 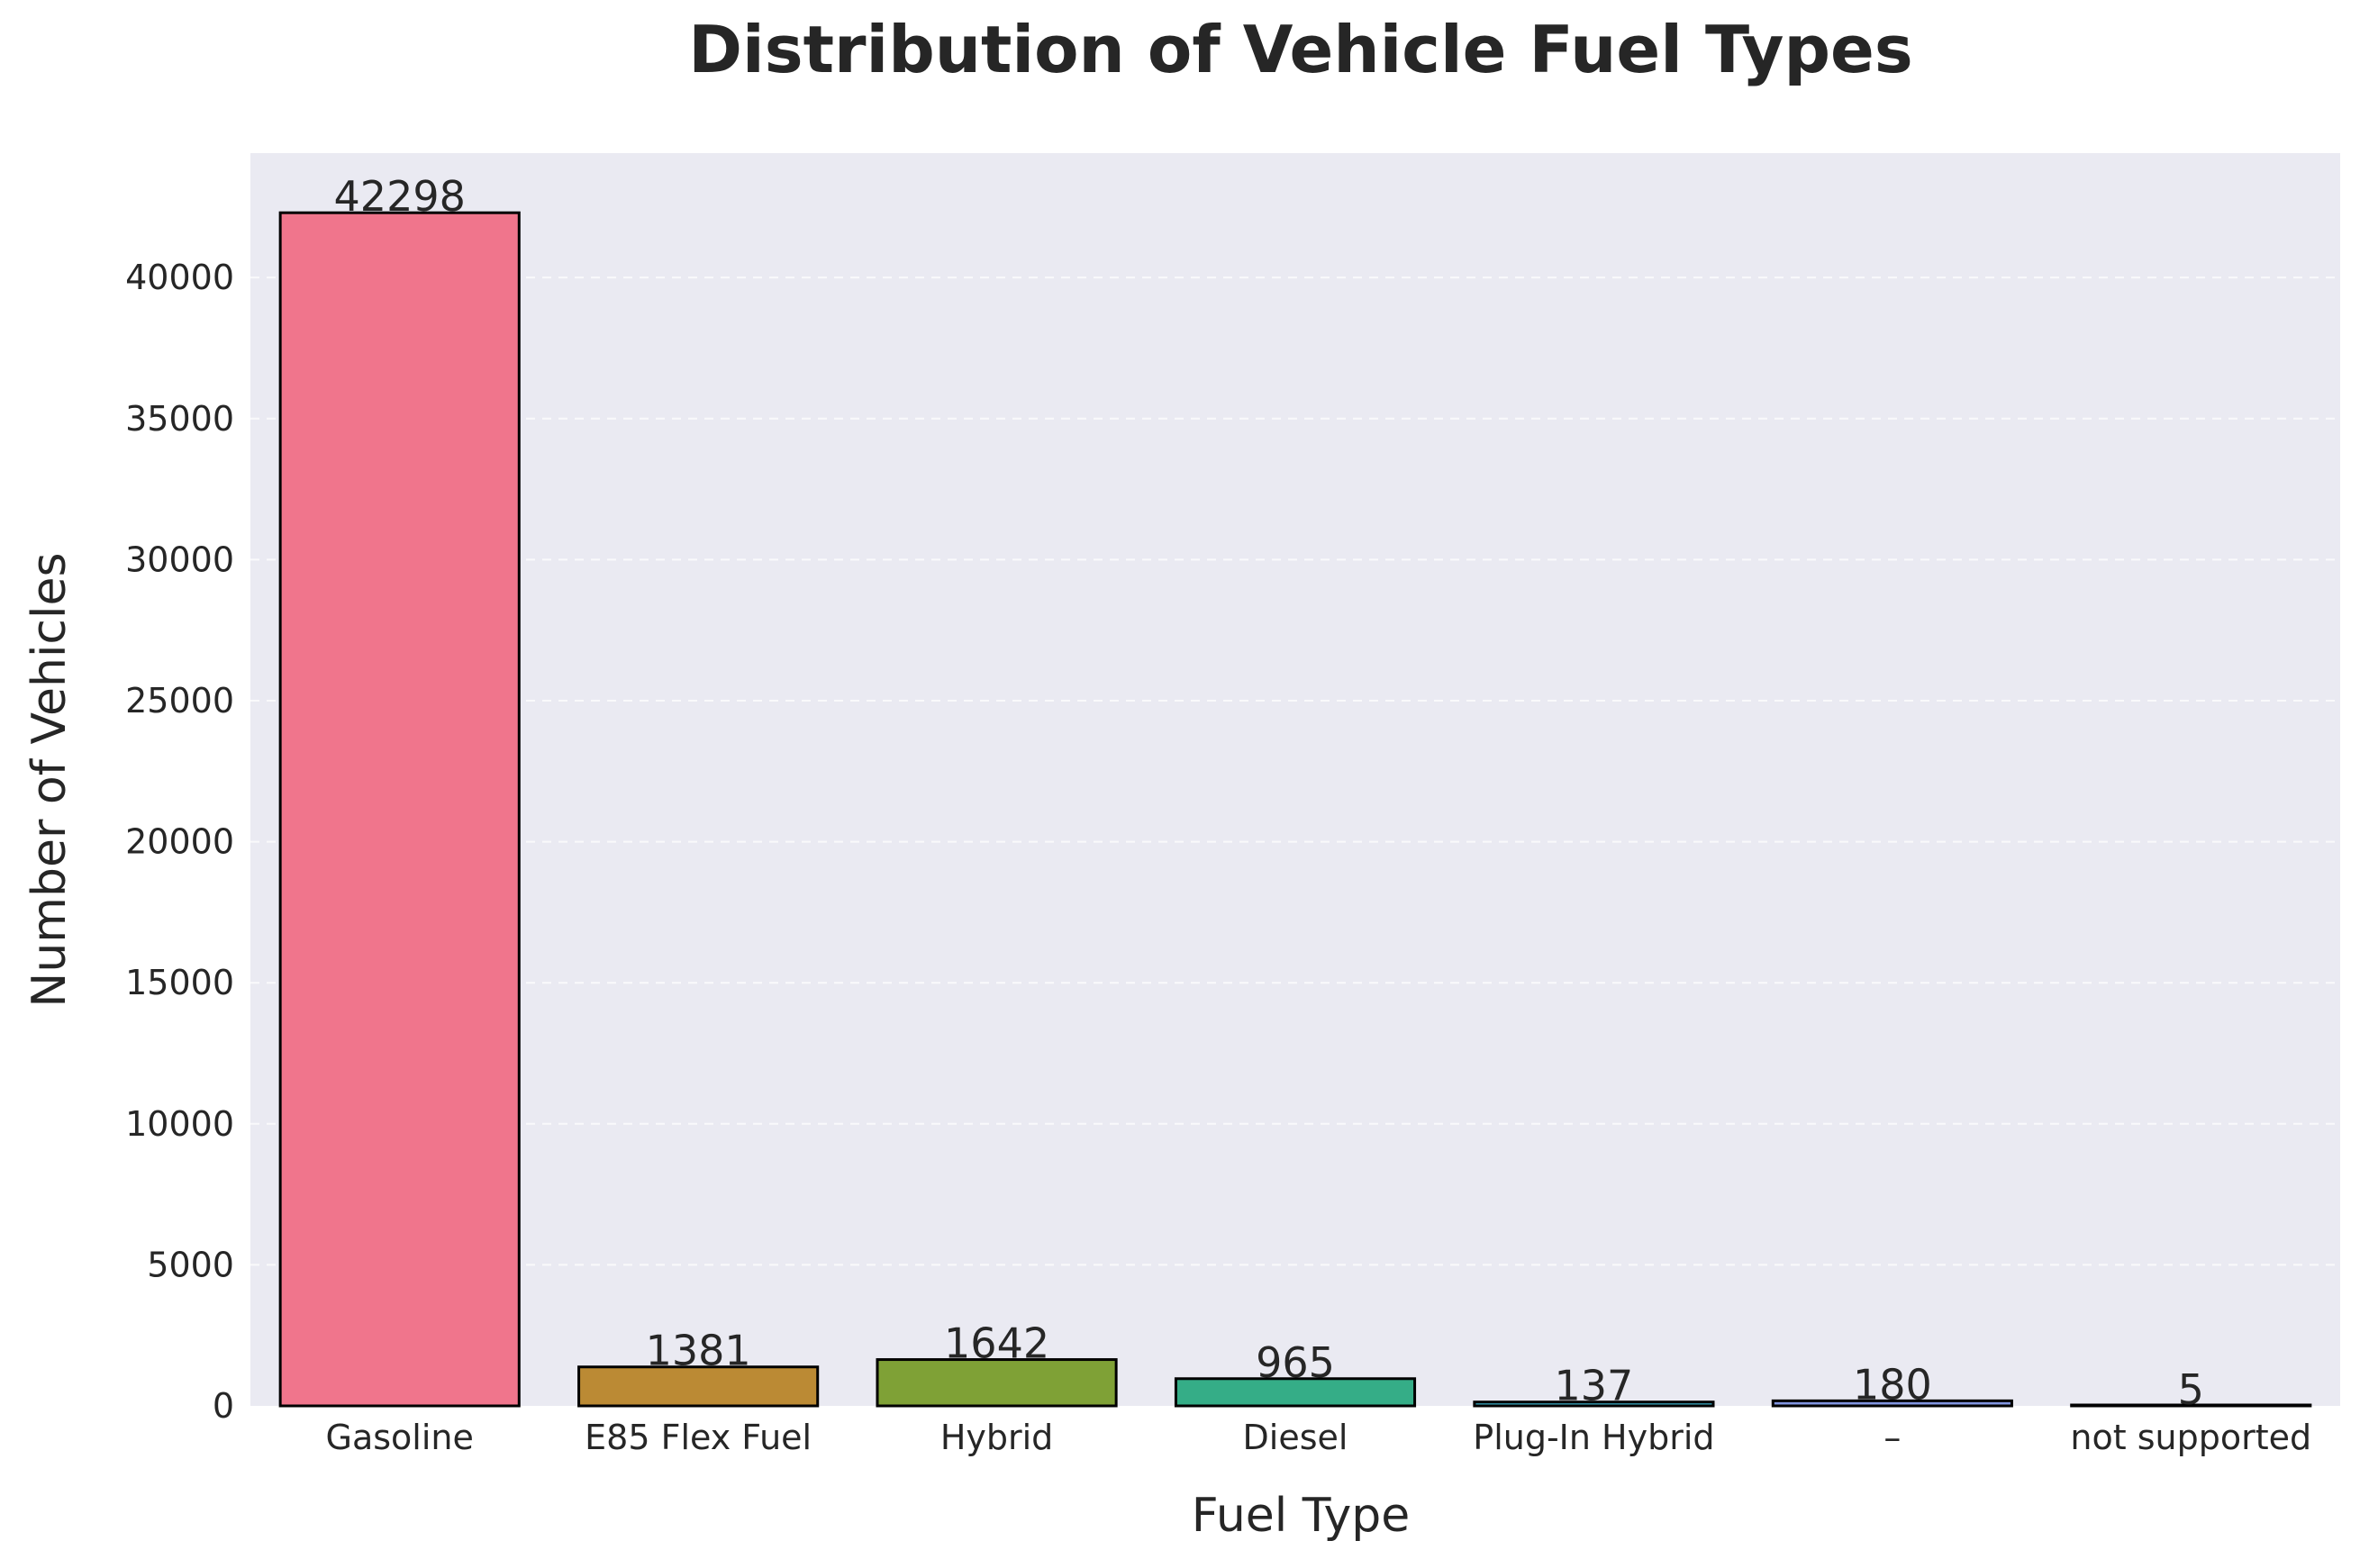 I want to click on y-tick-label: 40000, so click(x=180, y=278).